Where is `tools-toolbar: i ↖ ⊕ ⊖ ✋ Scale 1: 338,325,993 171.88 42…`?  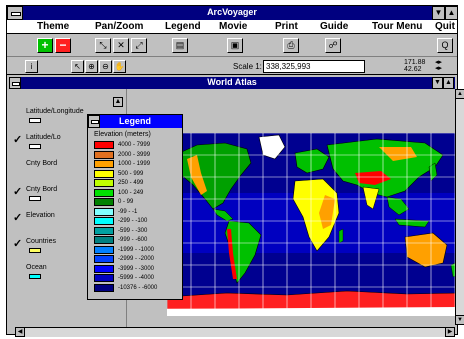
tools-toolbar: i ↖ ⊕ ⊖ ✋ Scale 1: 338,325,993 171.88 42… is located at coordinates (232, 66).